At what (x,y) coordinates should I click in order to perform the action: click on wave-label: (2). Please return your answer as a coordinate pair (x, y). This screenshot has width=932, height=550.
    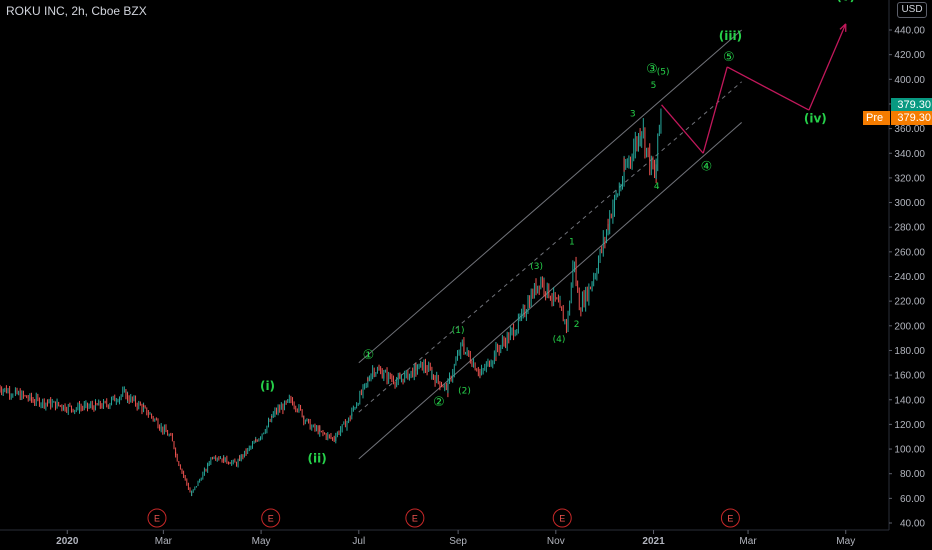
    Looking at the image, I should click on (464, 392).